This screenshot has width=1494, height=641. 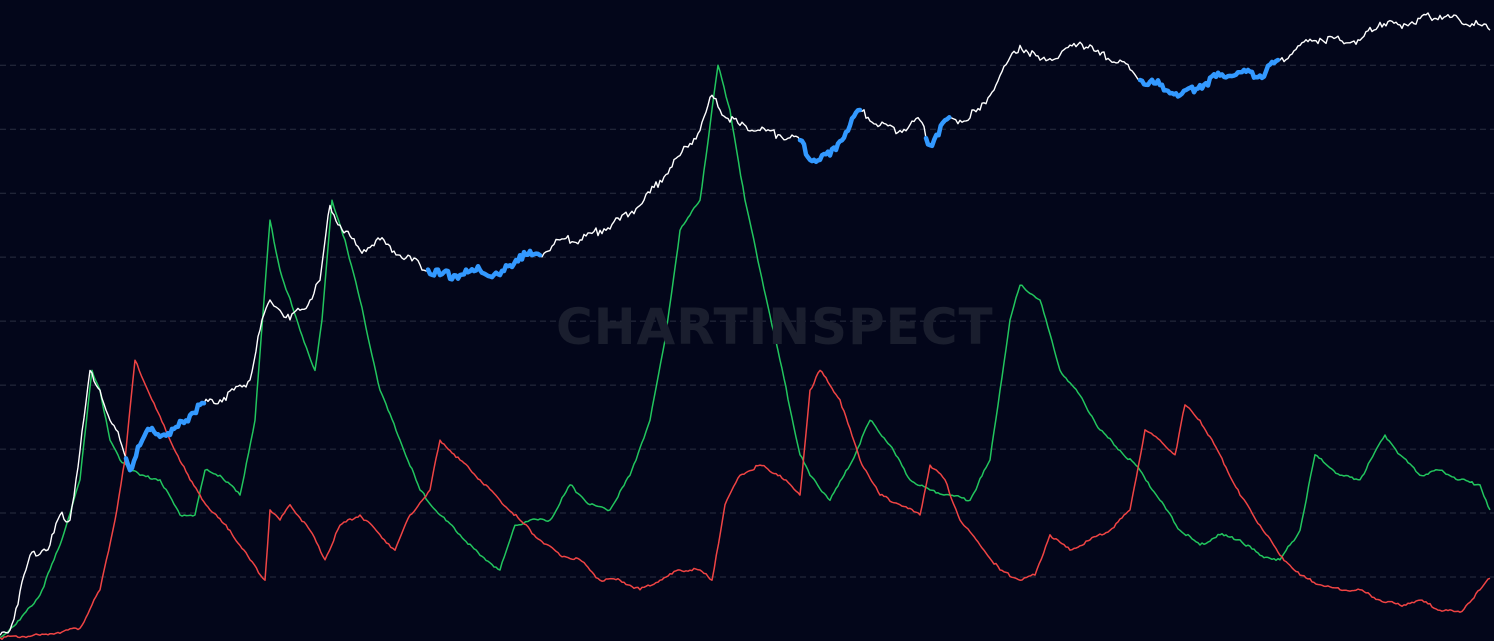 What do you see at coordinates (775, 327) in the screenshot?
I see `watermark-logo: CHARTINSPECT` at bounding box center [775, 327].